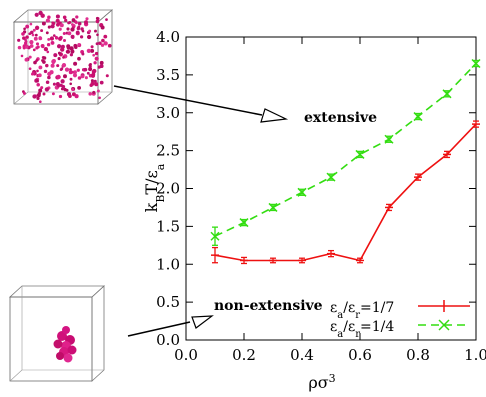 This screenshot has height=397, width=486. I want to click on non-extensive-cube-illustration, so click(57, 333).